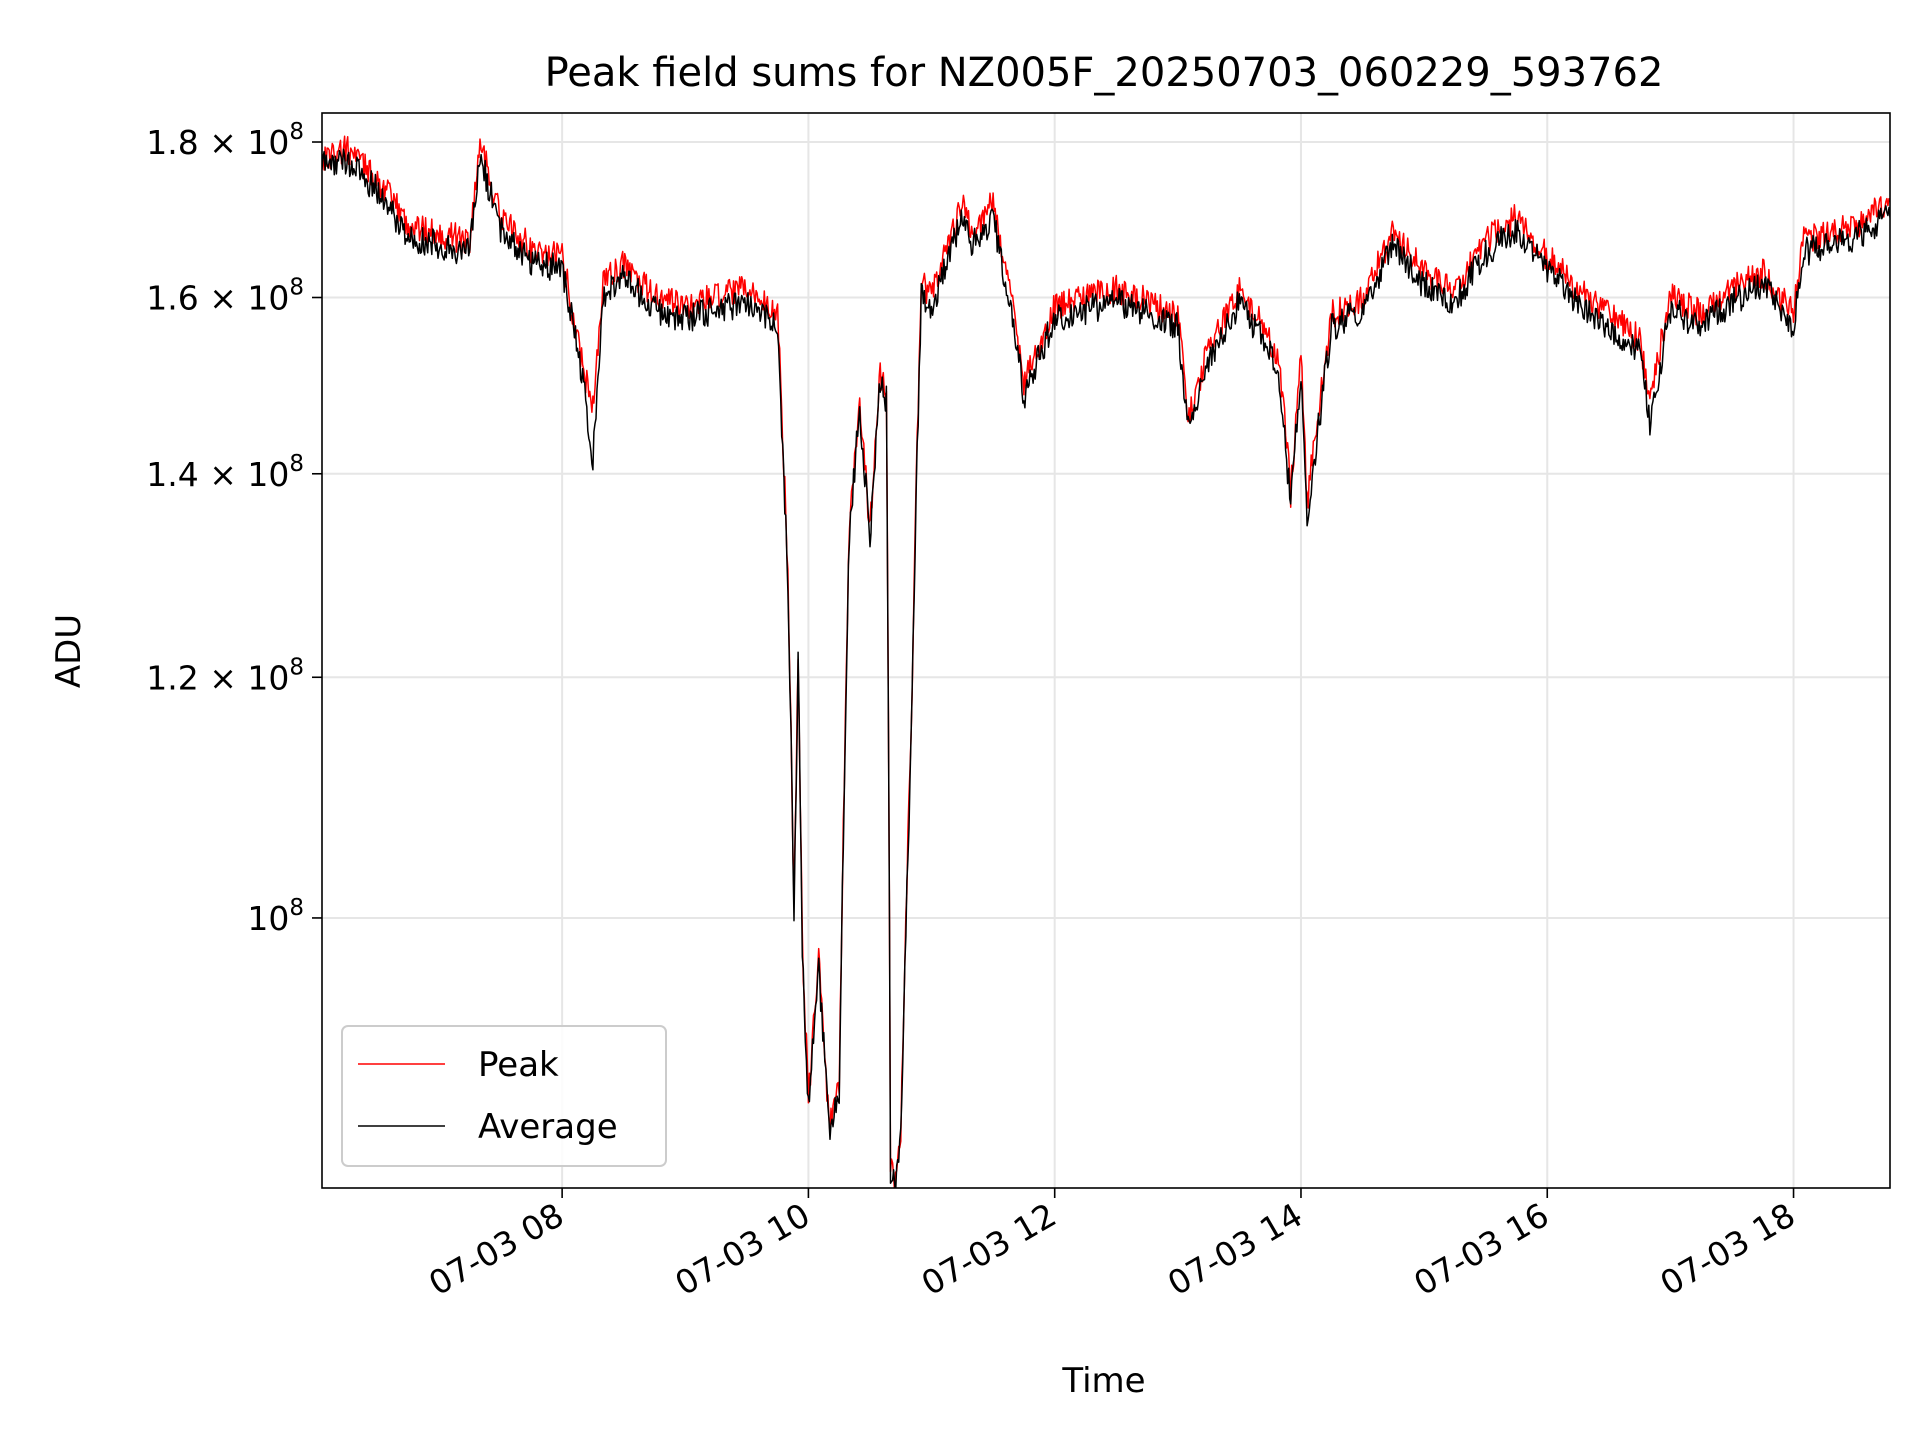  I want to click on legend: Peak Average, so click(504, 1096).